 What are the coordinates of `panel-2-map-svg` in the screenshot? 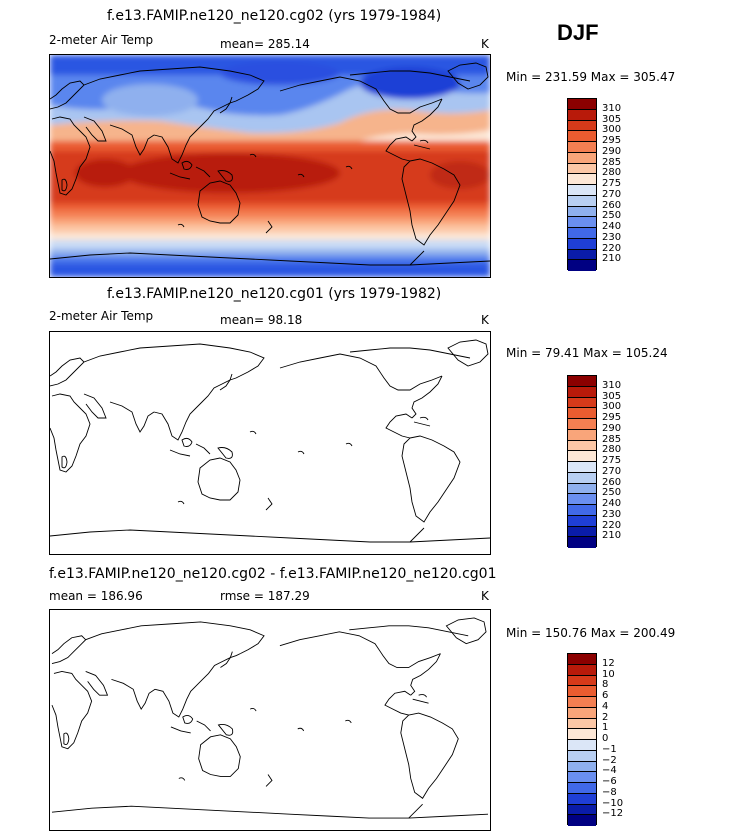 It's located at (270, 441).